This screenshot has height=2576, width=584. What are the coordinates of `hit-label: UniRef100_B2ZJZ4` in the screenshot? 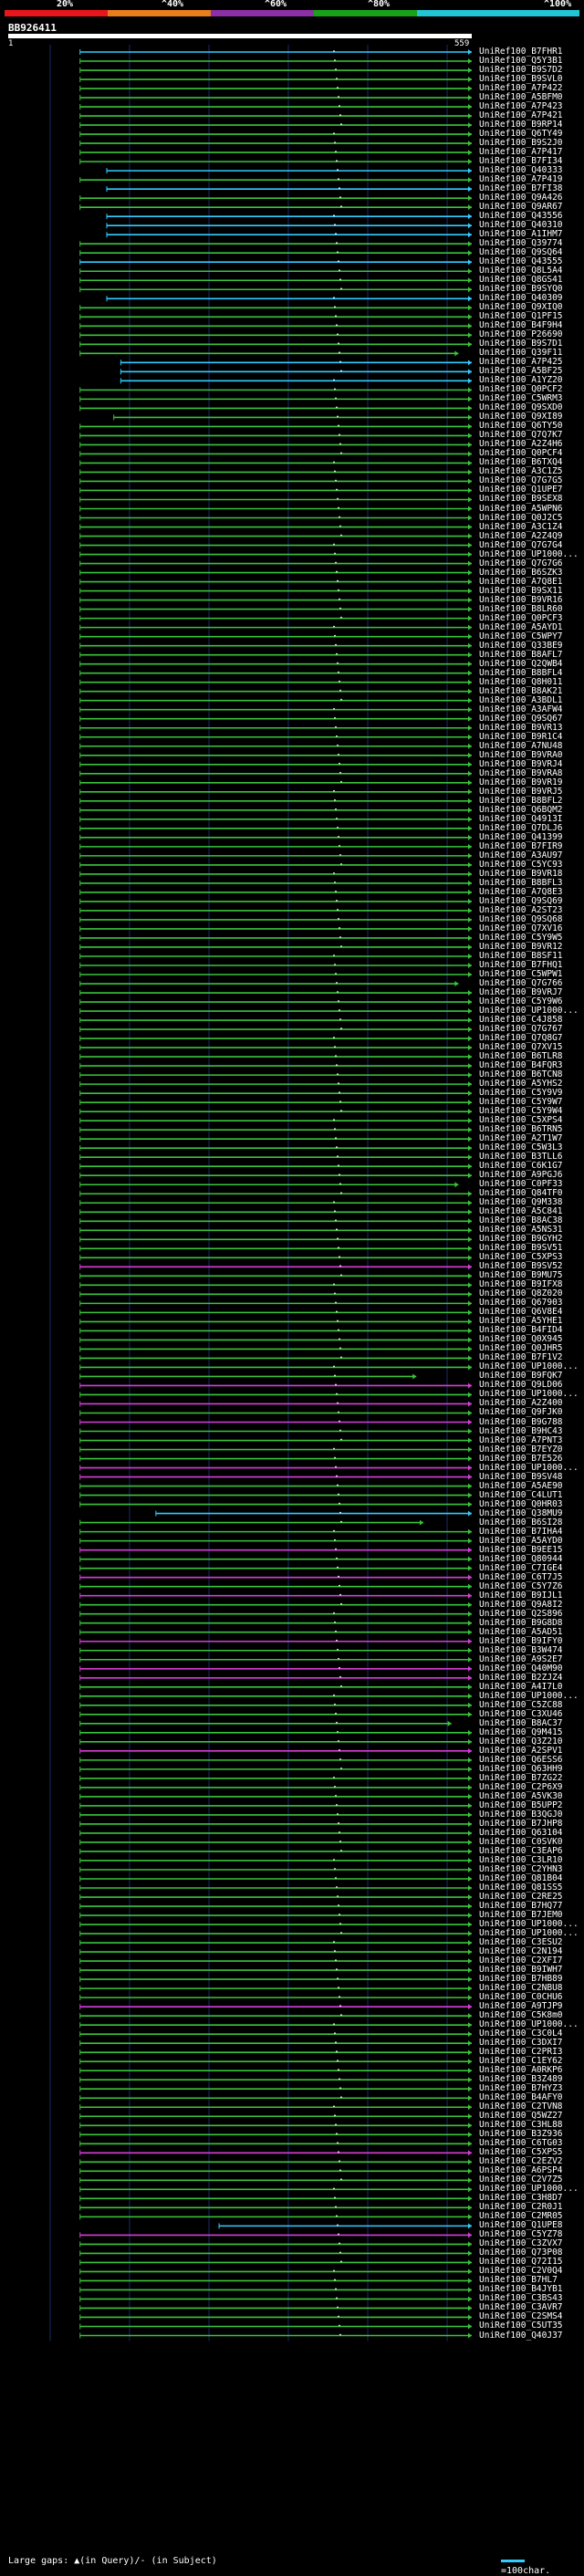 It's located at (521, 1677).